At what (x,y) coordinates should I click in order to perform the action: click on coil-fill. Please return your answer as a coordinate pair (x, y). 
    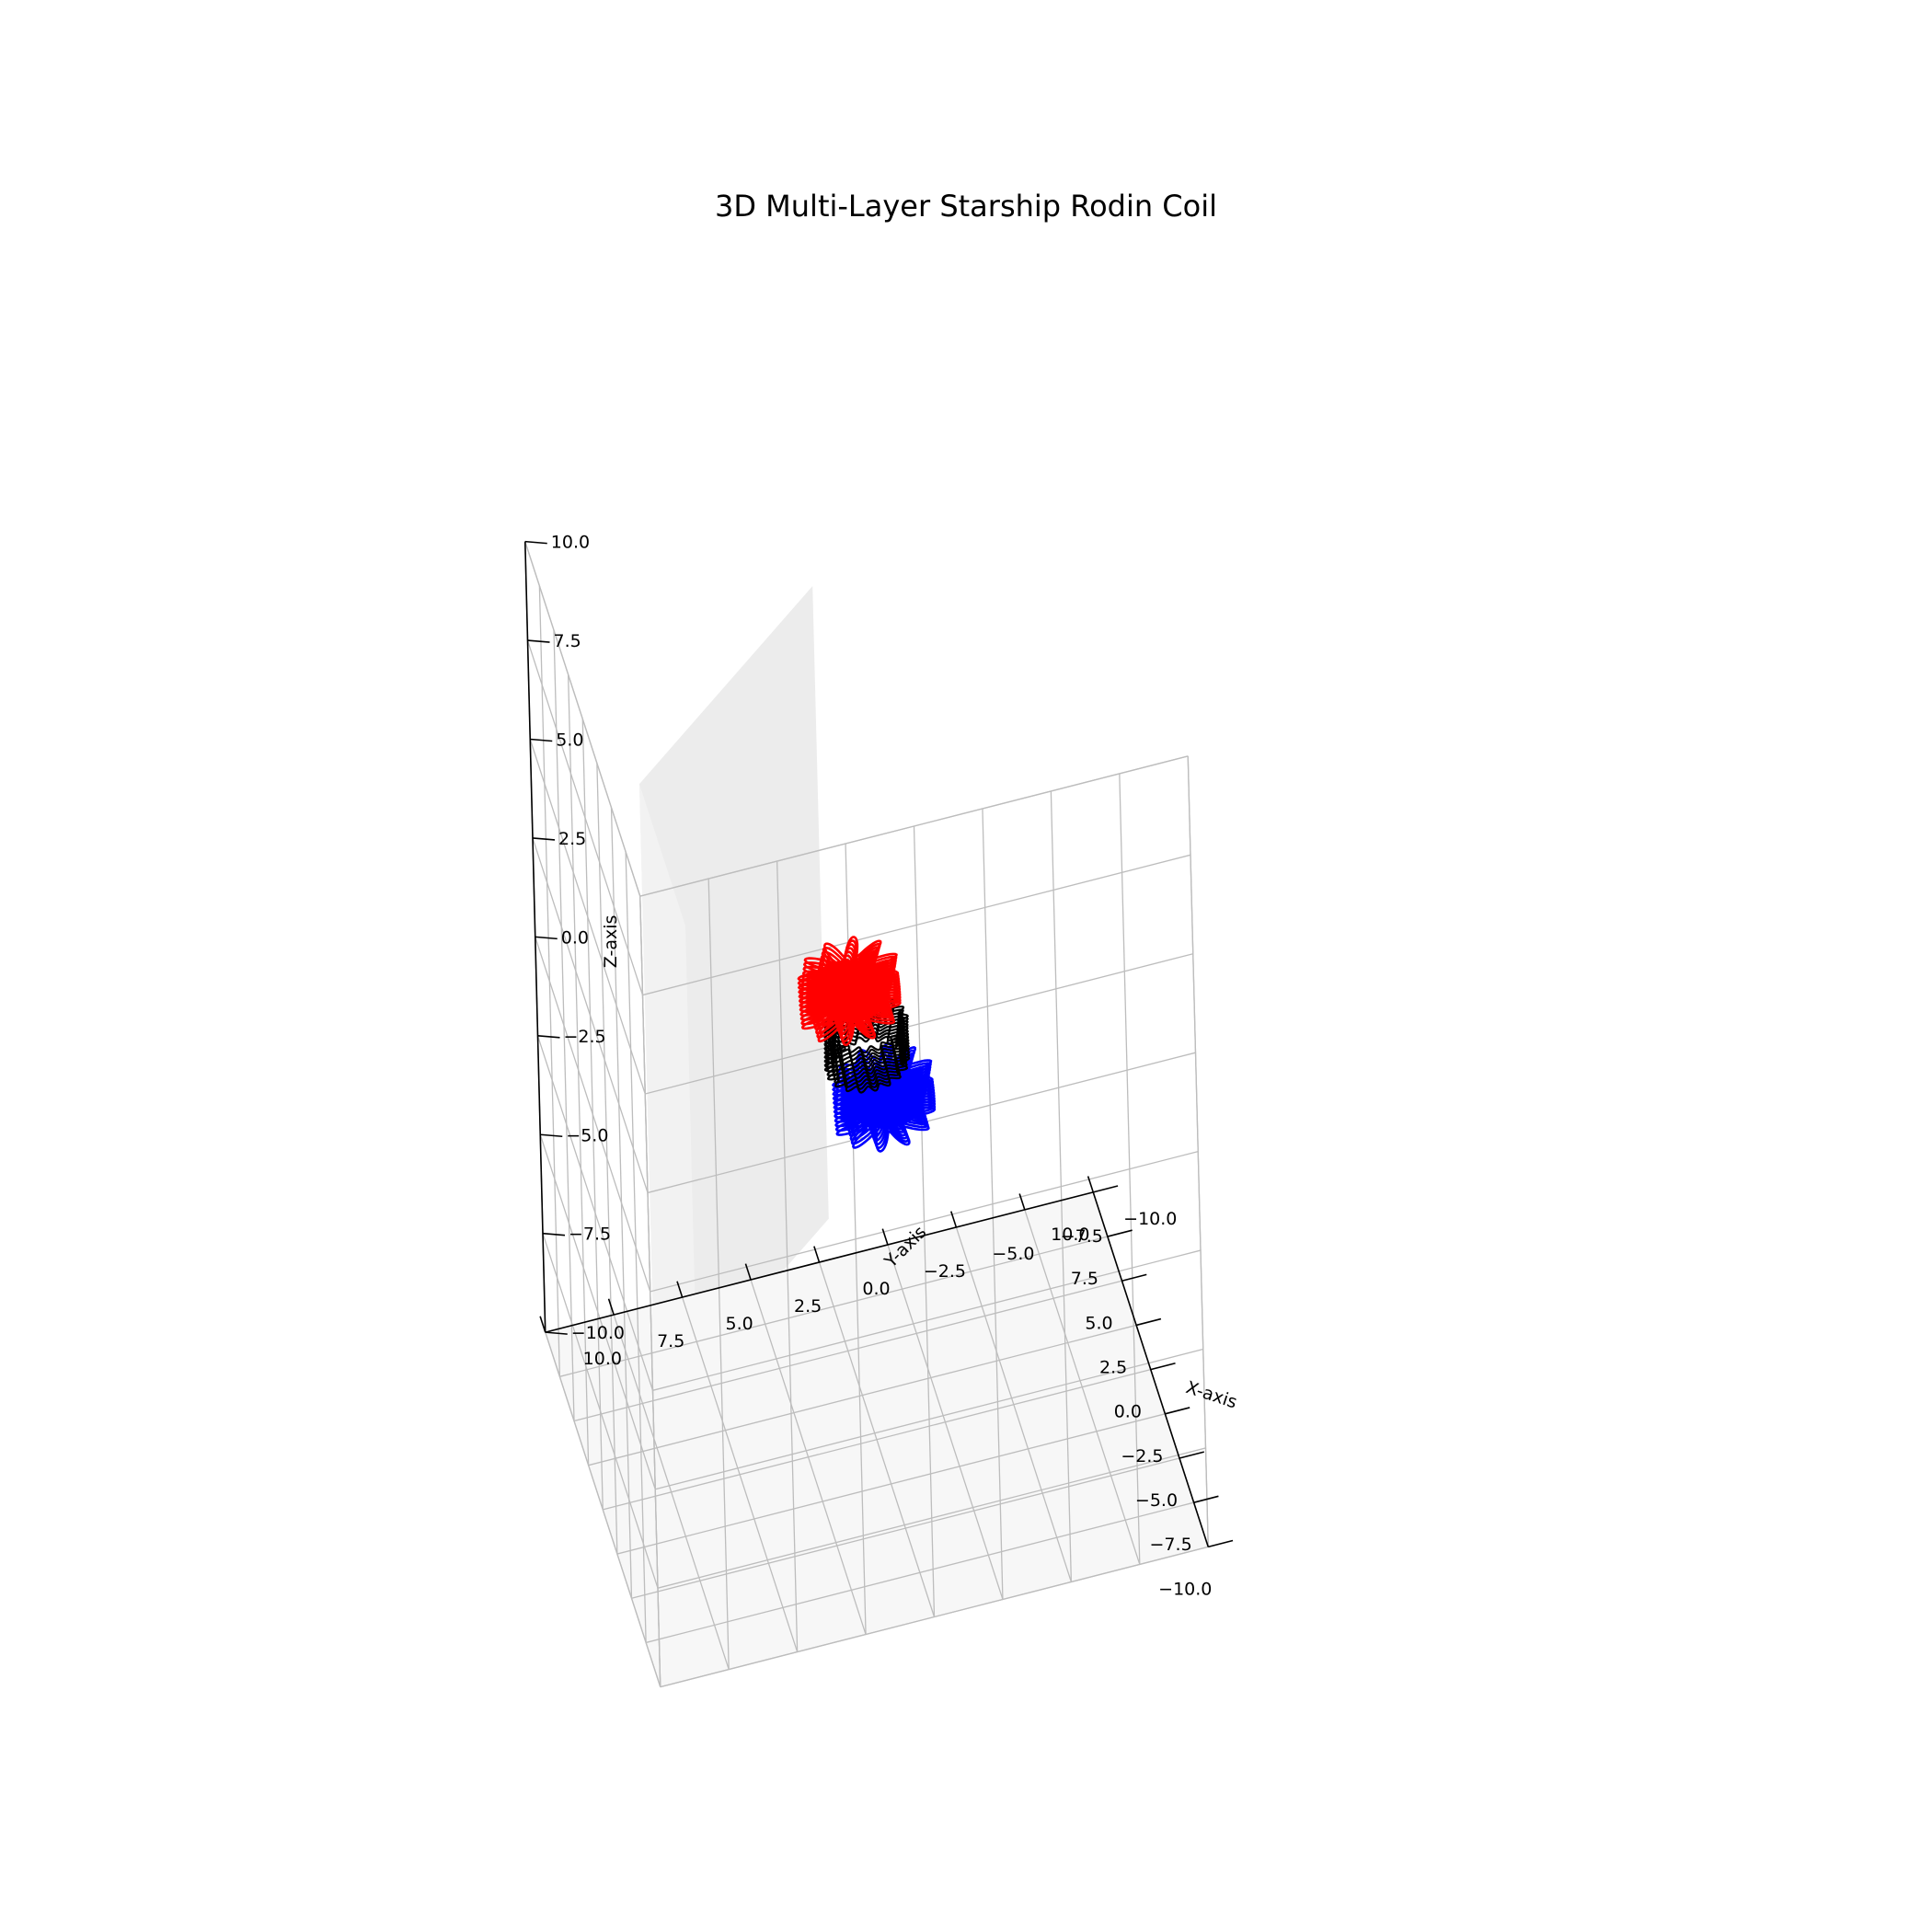
    Looking at the image, I should click on (850, 991).